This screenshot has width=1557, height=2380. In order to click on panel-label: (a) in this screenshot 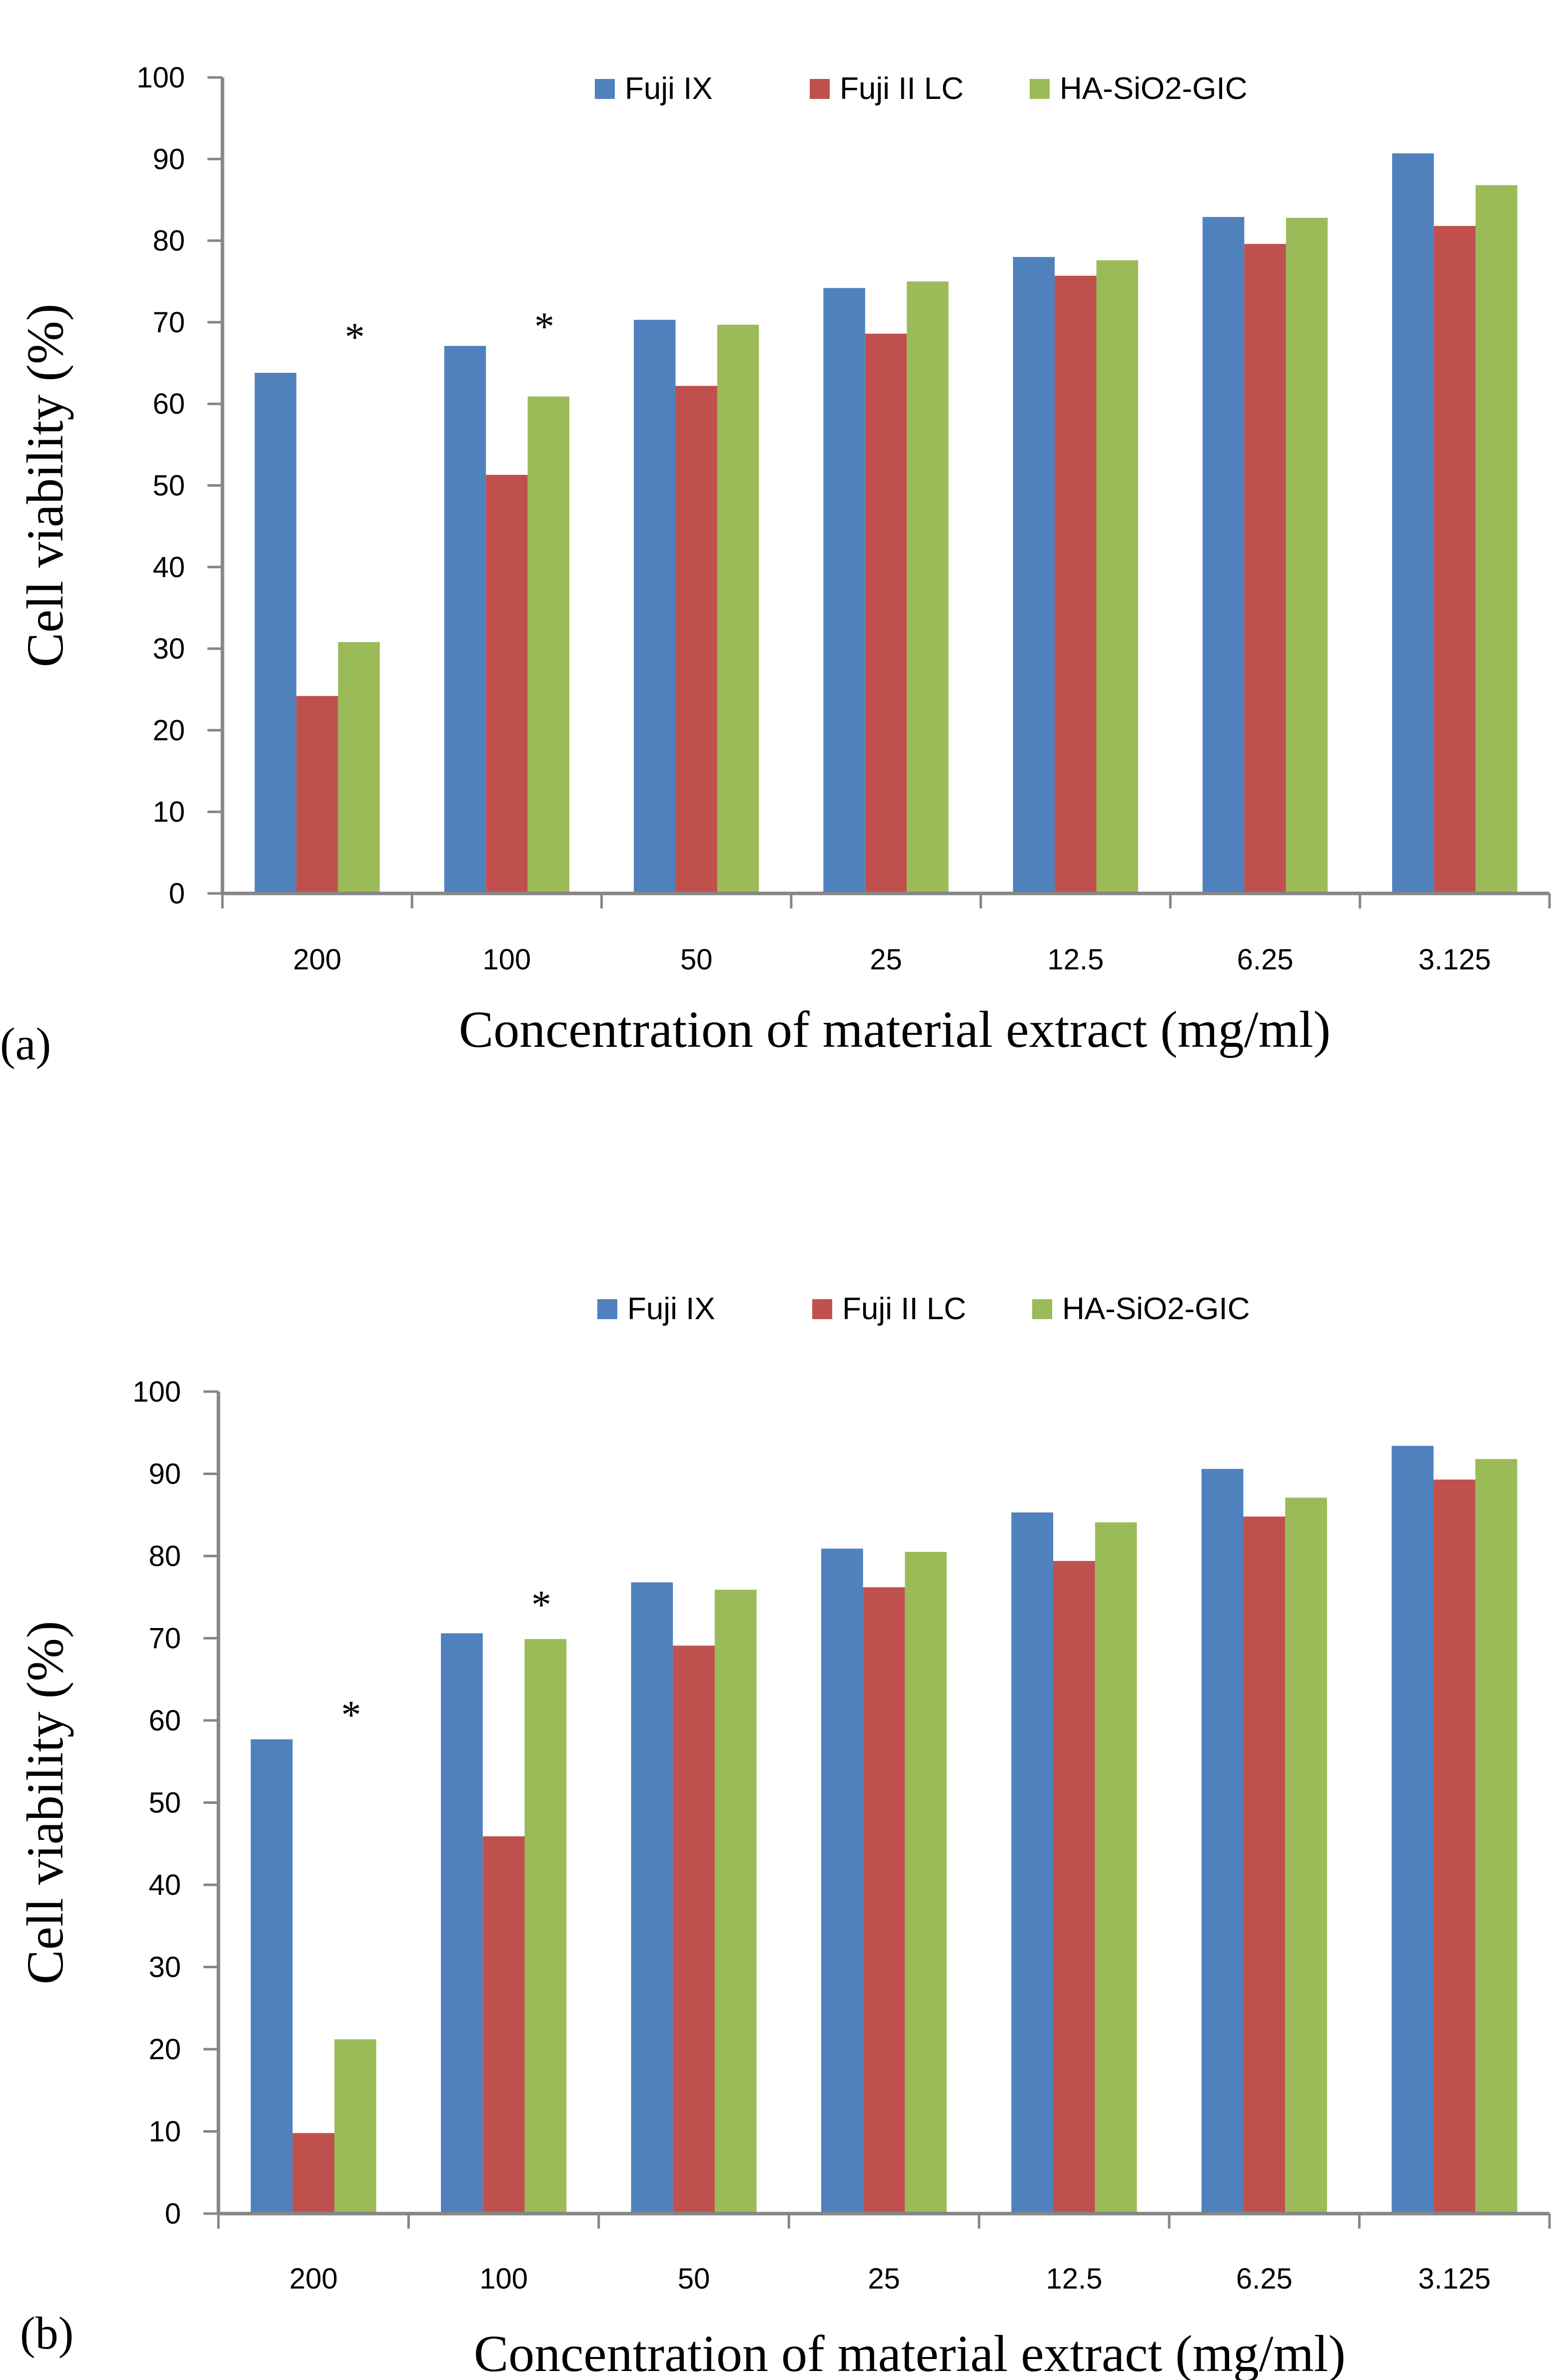, I will do `click(25, 1043)`.